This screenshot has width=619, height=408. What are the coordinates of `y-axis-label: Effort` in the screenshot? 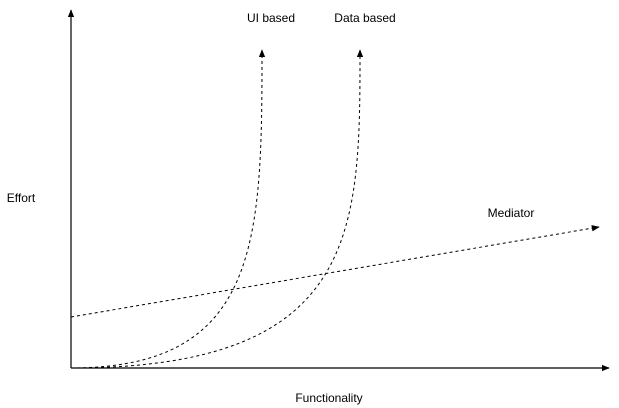 It's located at (21, 198).